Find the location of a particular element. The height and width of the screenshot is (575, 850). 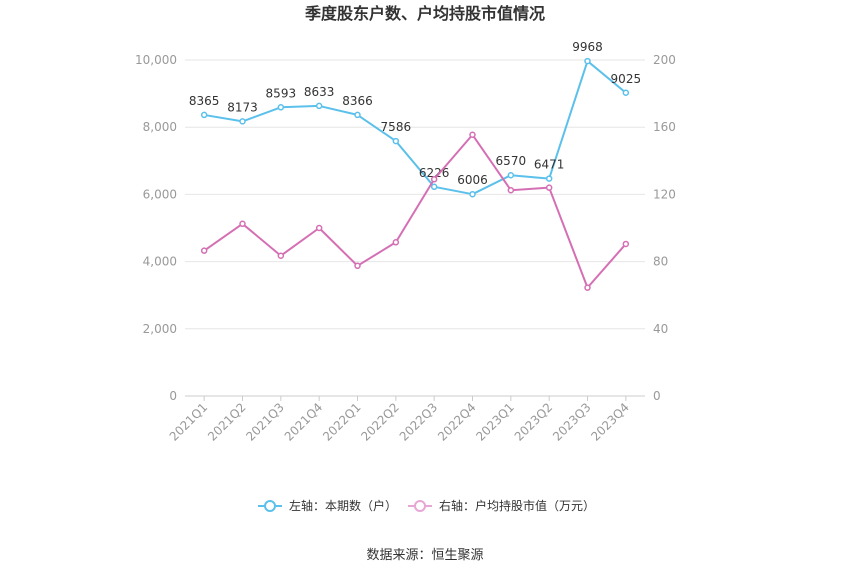

right-tick-label: 80 is located at coordinates (660, 262).